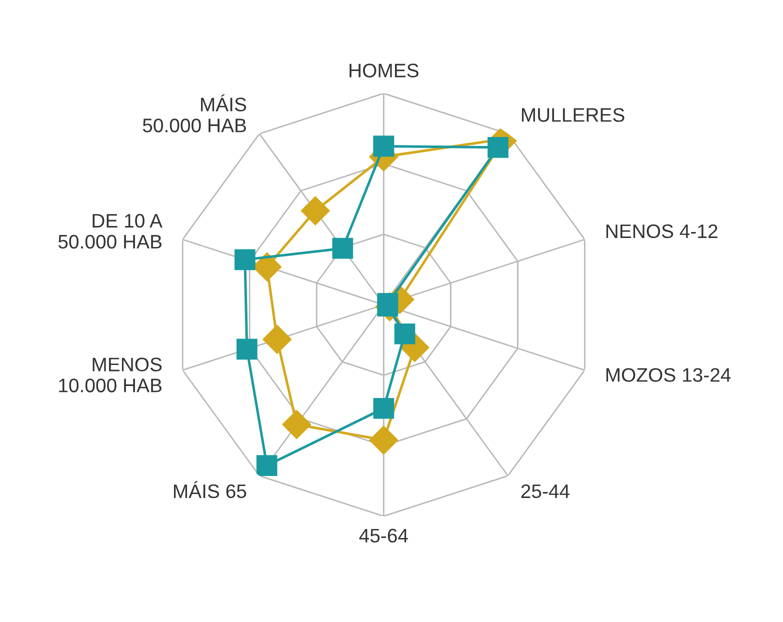 This screenshot has width=783, height=622. I want to click on spoke-label: 45-64, so click(383, 535).